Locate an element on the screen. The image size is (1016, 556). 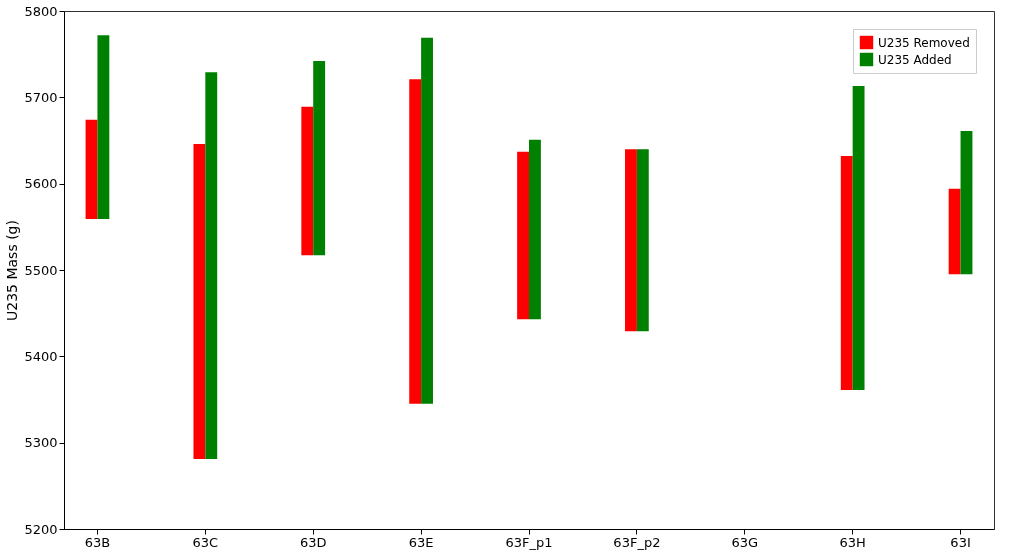
y-tick-label: 5200 is located at coordinates (41, 529).